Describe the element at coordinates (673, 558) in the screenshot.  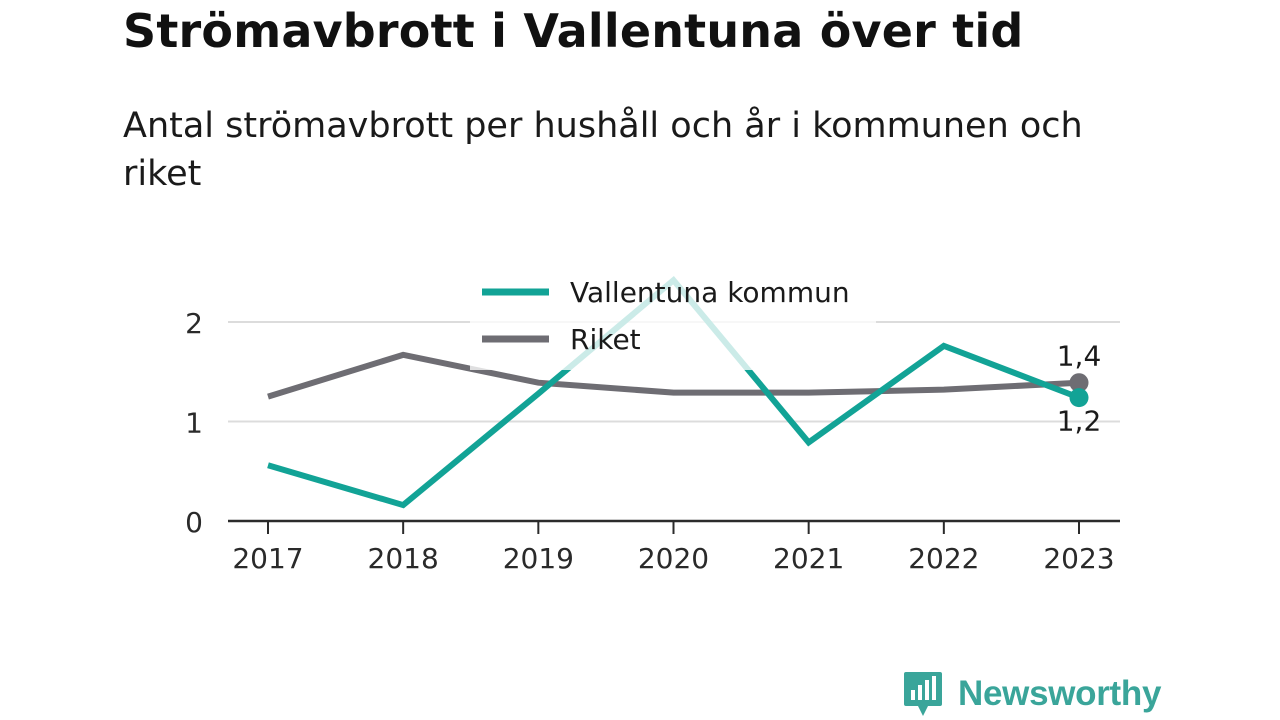
I see `x-tick-label: 2020` at that location.